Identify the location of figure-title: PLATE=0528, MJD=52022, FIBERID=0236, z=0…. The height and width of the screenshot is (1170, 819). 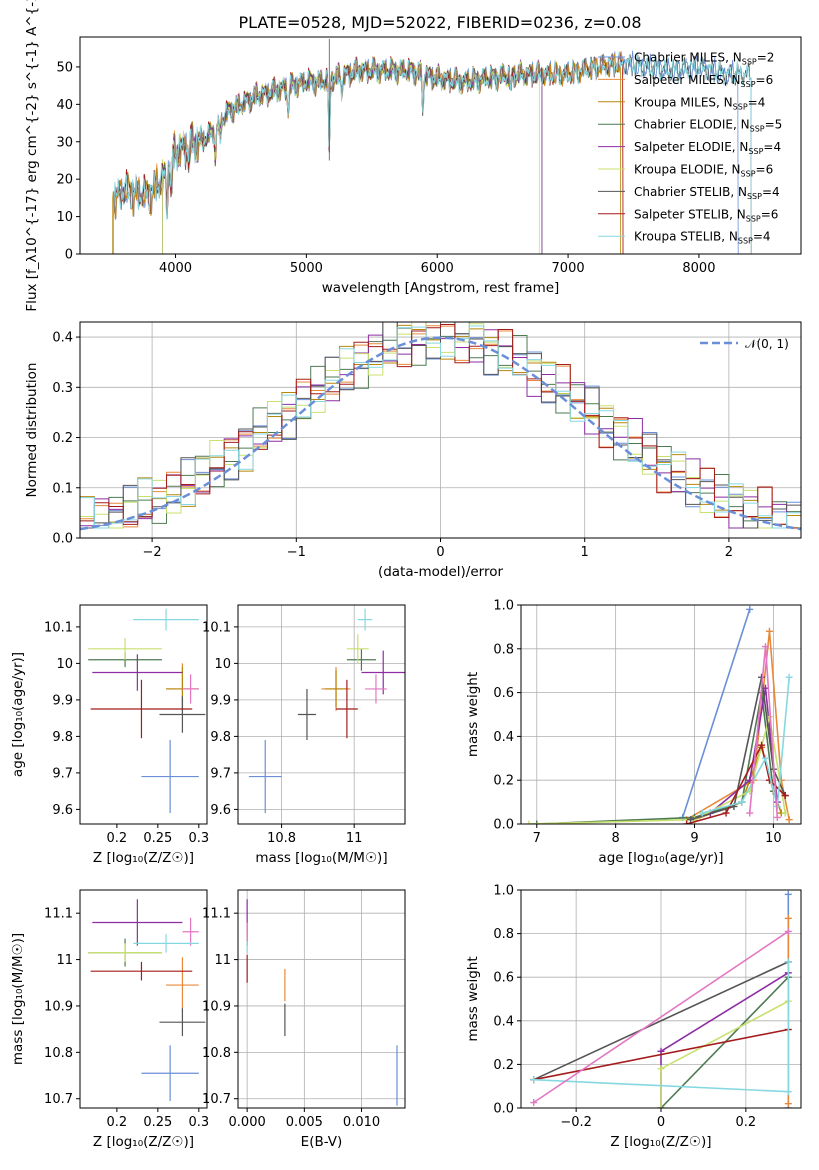
(439, 22).